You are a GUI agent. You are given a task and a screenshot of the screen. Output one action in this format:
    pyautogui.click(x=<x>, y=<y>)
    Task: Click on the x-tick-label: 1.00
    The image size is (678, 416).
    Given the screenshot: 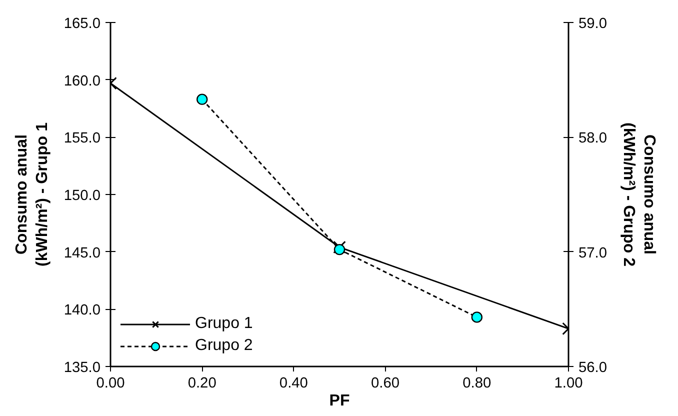 What is the action you would take?
    pyautogui.click(x=568, y=384)
    